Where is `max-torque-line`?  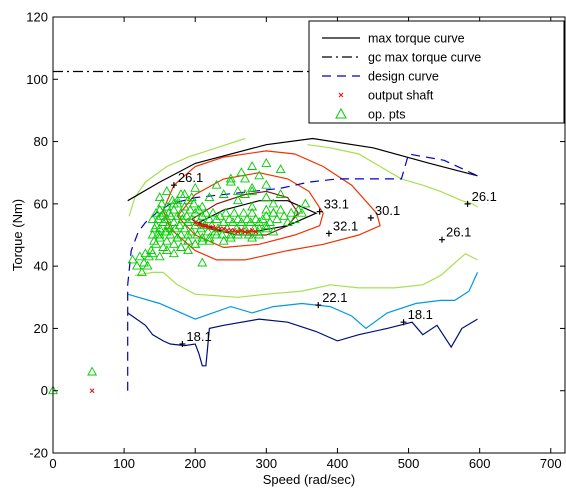 max-torque-line is located at coordinates (302, 169).